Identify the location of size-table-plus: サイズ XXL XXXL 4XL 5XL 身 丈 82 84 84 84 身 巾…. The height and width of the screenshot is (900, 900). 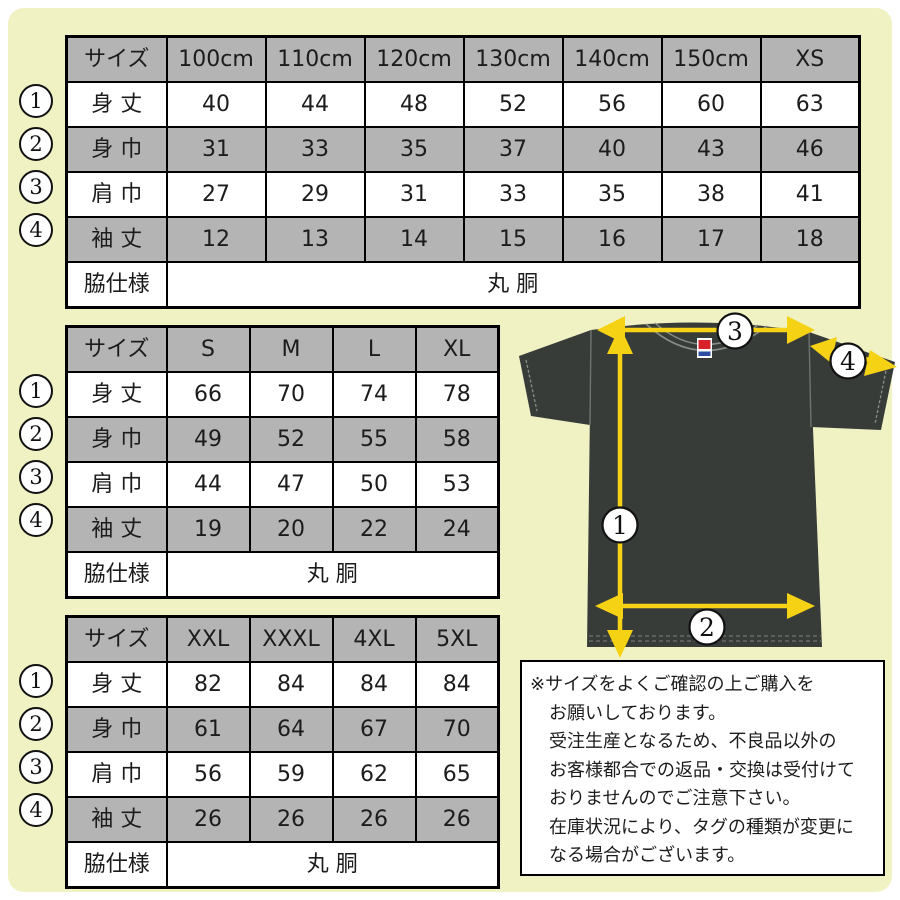
(282, 752).